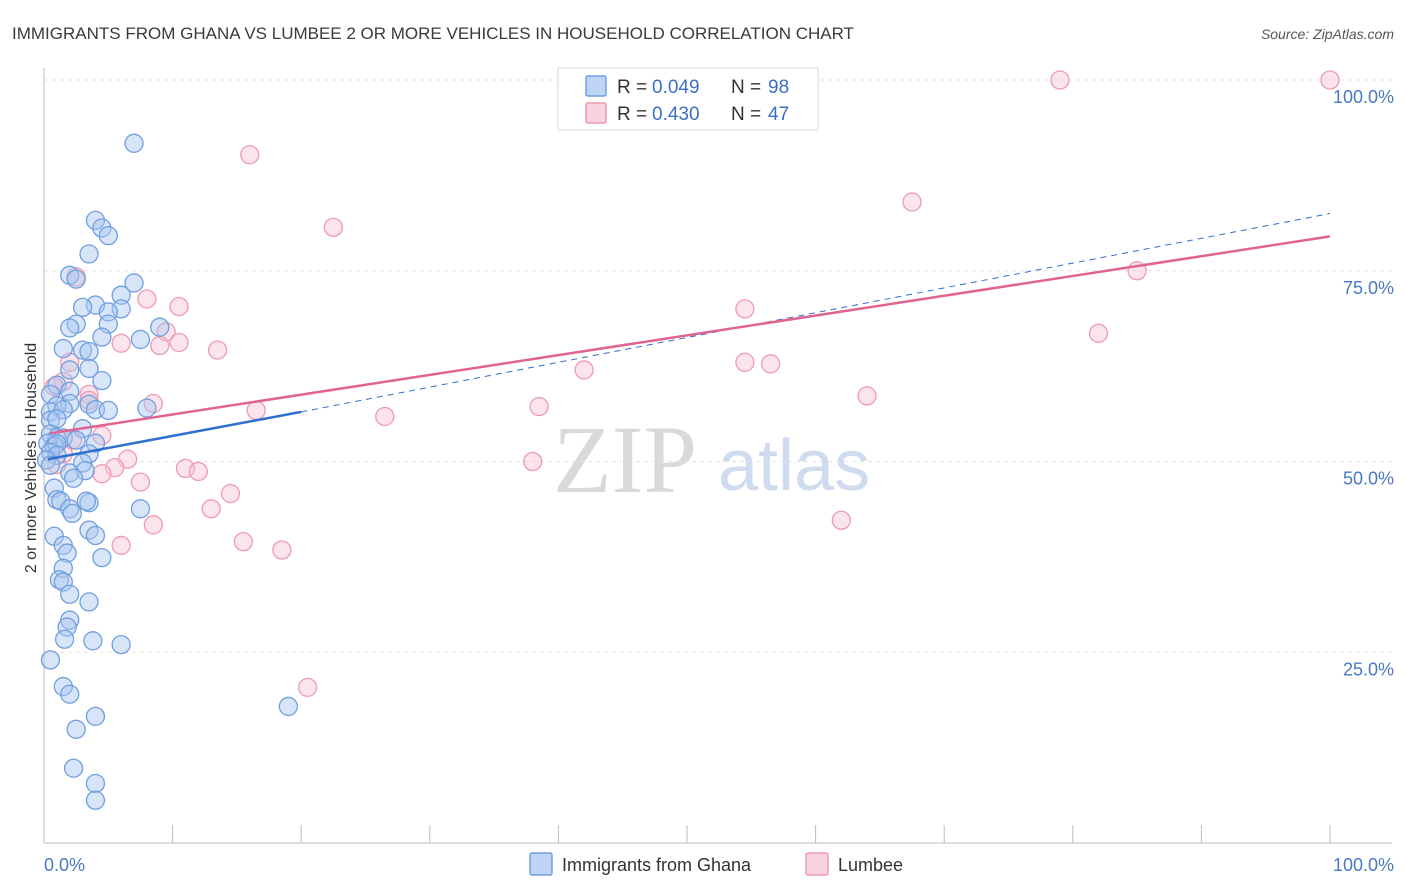 The image size is (1406, 892). I want to click on chart-source: Source: ZipAtlas.com, so click(1327, 34).